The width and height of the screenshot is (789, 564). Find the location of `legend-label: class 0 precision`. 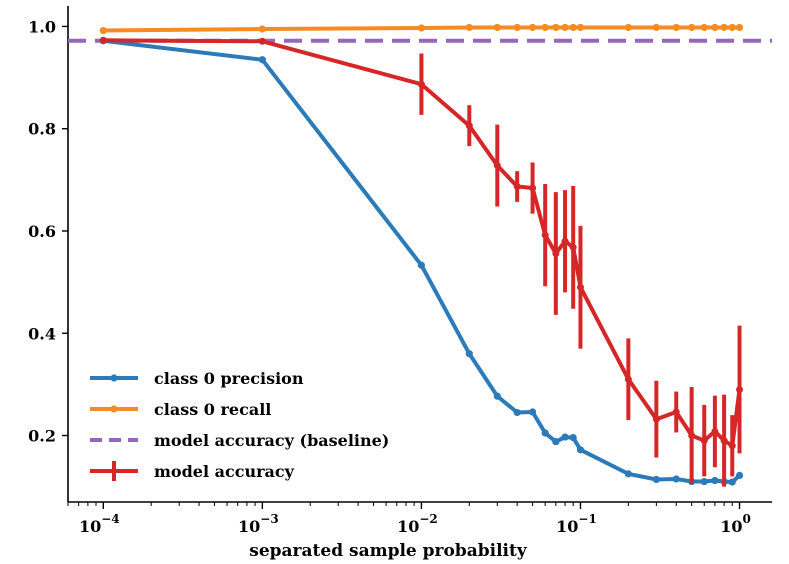

legend-label: class 0 precision is located at coordinates (229, 378).